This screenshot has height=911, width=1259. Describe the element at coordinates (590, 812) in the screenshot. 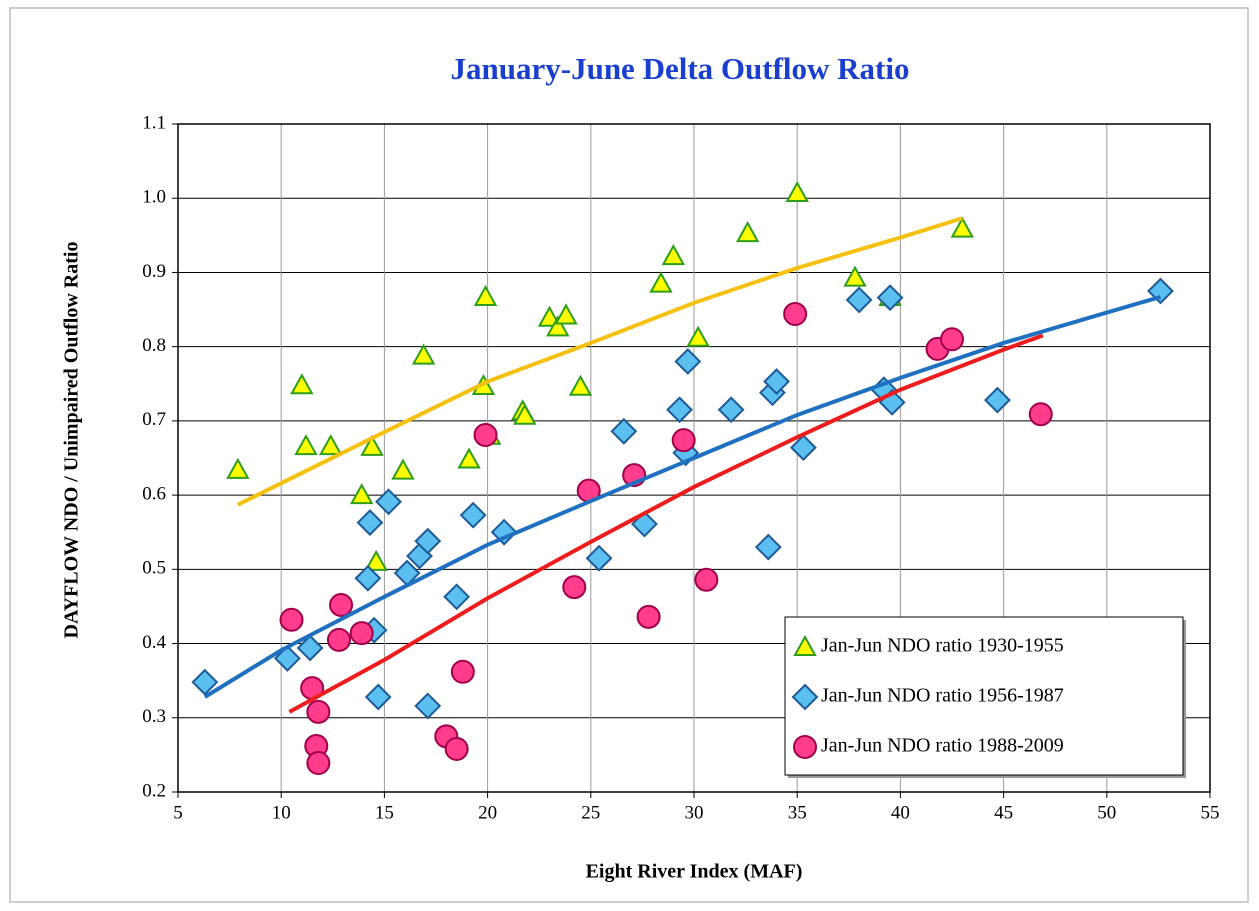

I see `x-tick-label: 25` at that location.